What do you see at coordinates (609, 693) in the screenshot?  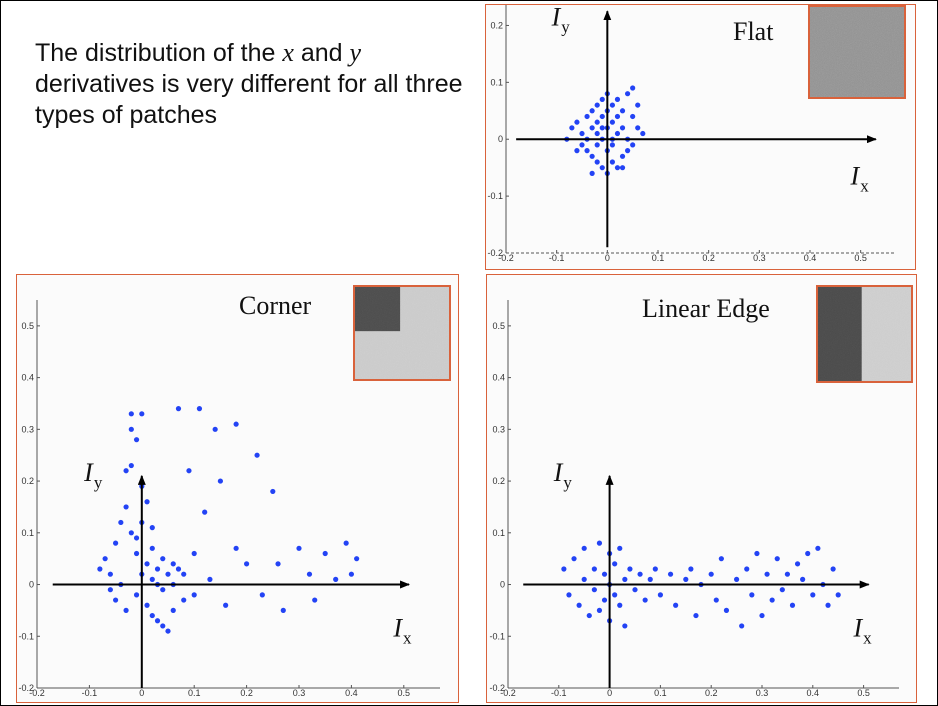 I see `x-tick-label: 0` at bounding box center [609, 693].